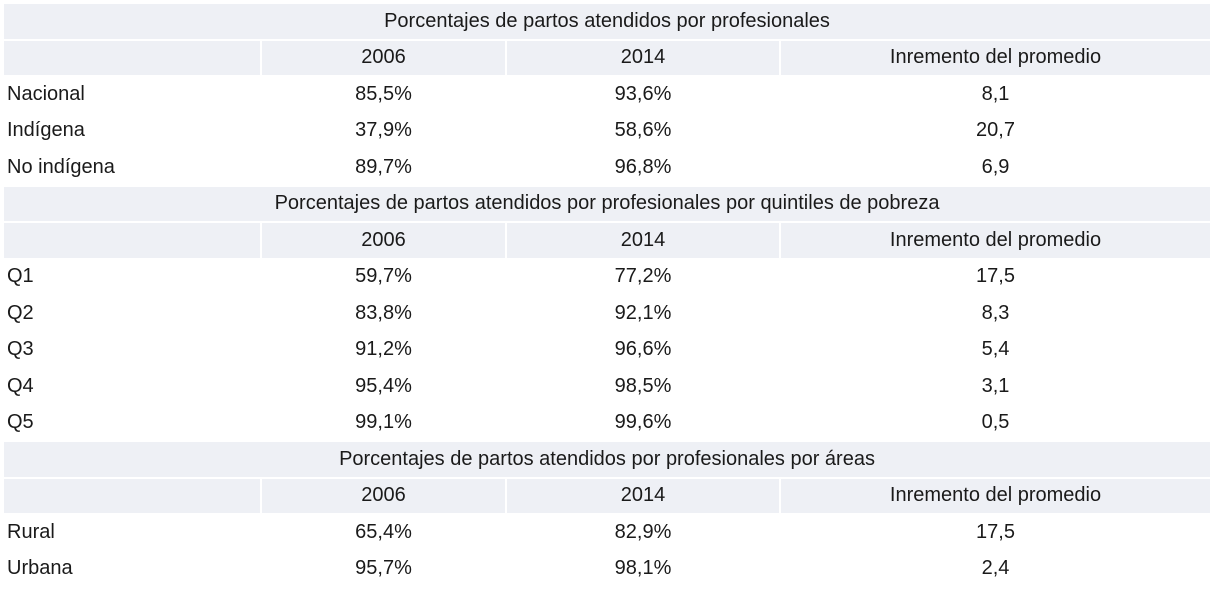 The image size is (1216, 594). What do you see at coordinates (644, 350) in the screenshot?
I see `value-2014: 96,6%` at bounding box center [644, 350].